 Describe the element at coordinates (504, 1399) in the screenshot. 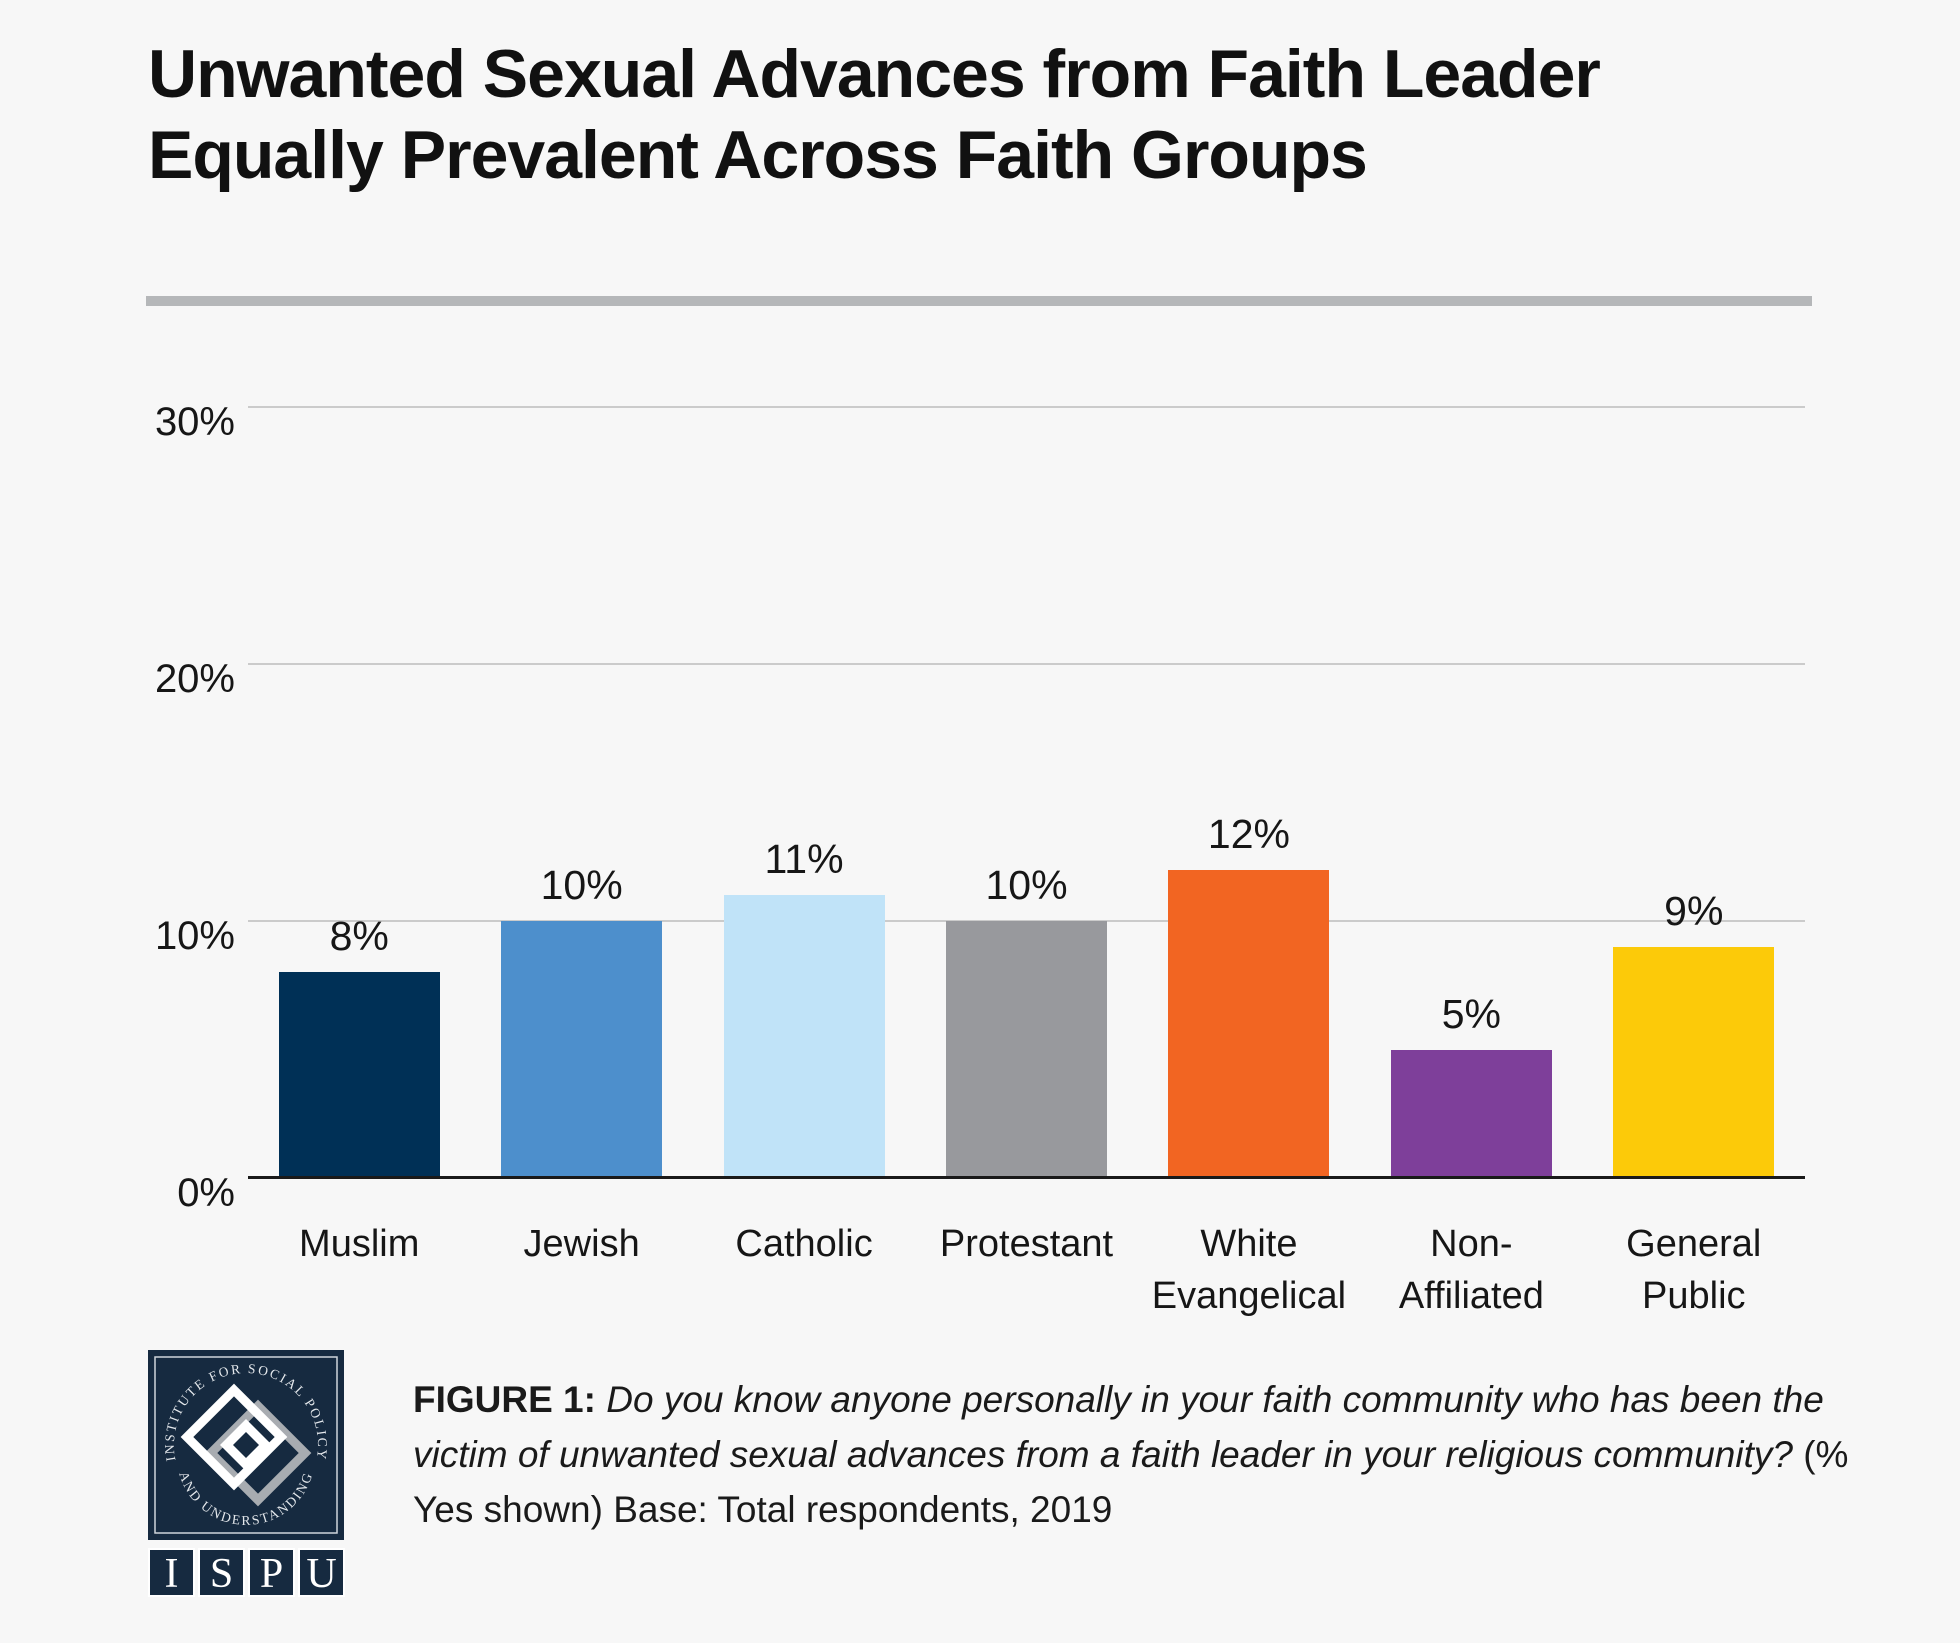

I see `caption-figure-label: FIGURE 1:` at that location.